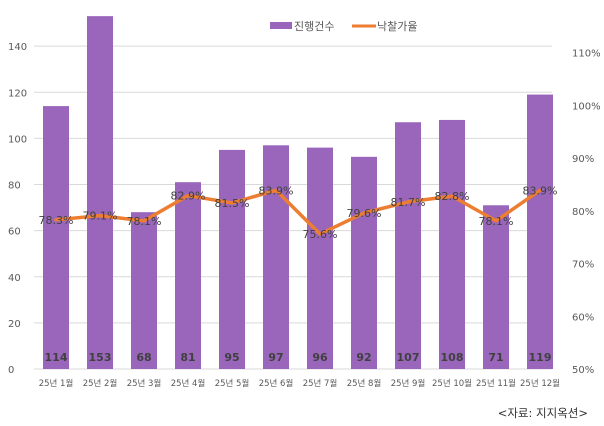  What do you see at coordinates (540, 357) in the screenshot?
I see `bar-value-label: 119` at bounding box center [540, 357].